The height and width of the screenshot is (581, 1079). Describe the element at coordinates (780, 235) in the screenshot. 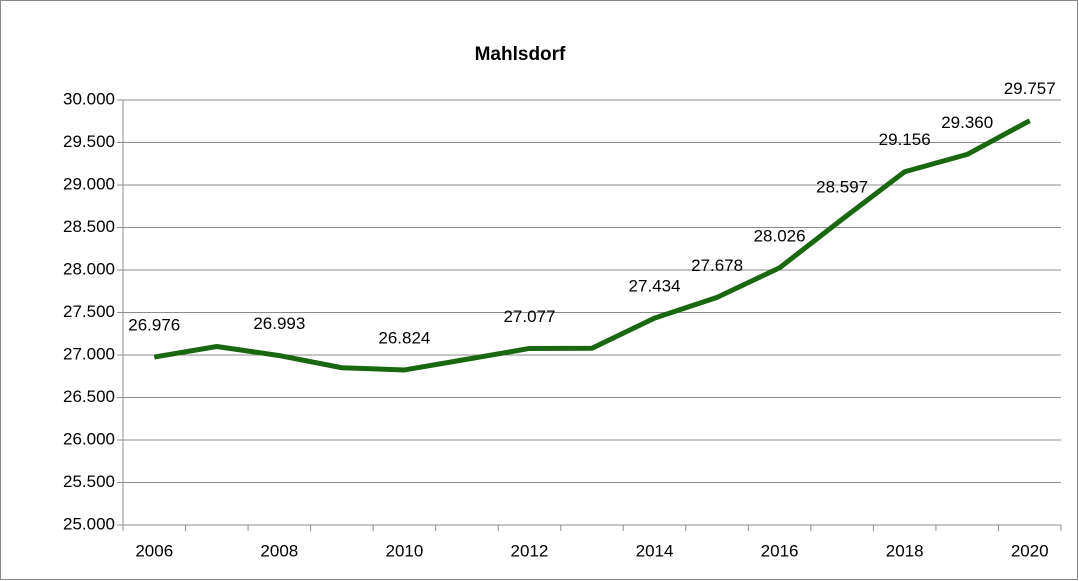

I see `data-label: 28.026` at that location.